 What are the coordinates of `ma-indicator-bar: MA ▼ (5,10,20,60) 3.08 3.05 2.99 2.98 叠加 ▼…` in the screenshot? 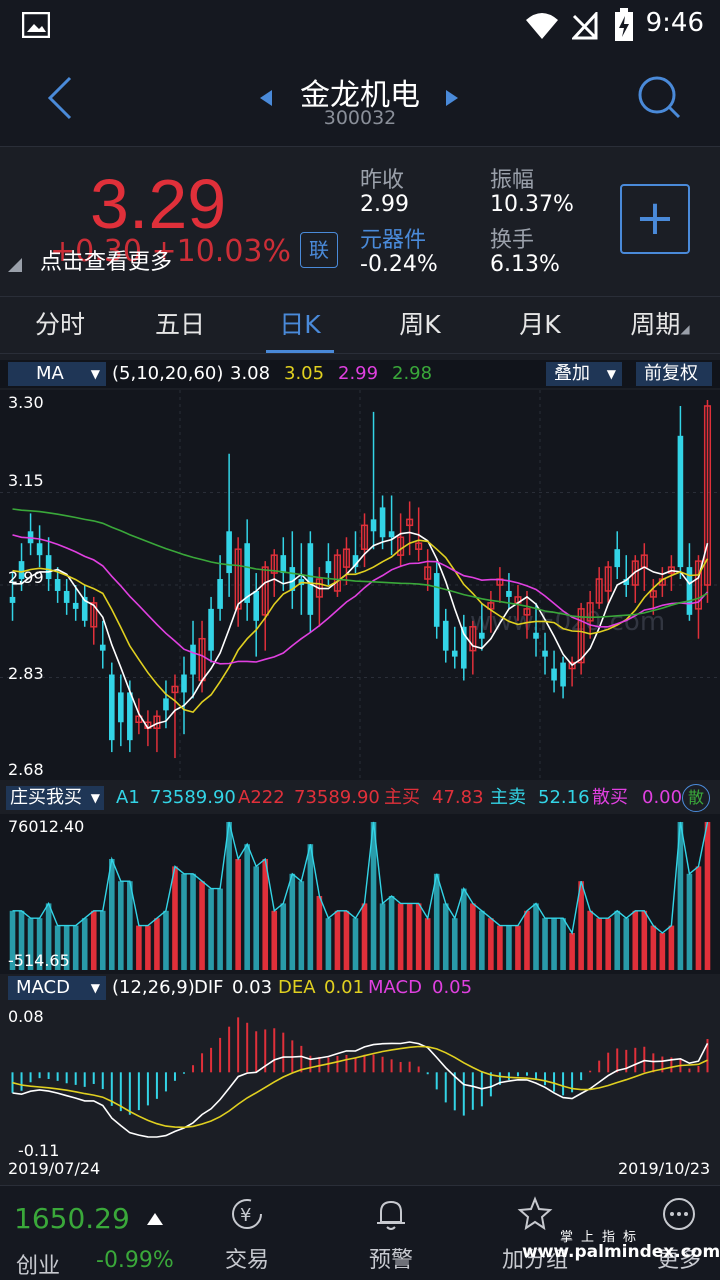 It's located at (360, 374).